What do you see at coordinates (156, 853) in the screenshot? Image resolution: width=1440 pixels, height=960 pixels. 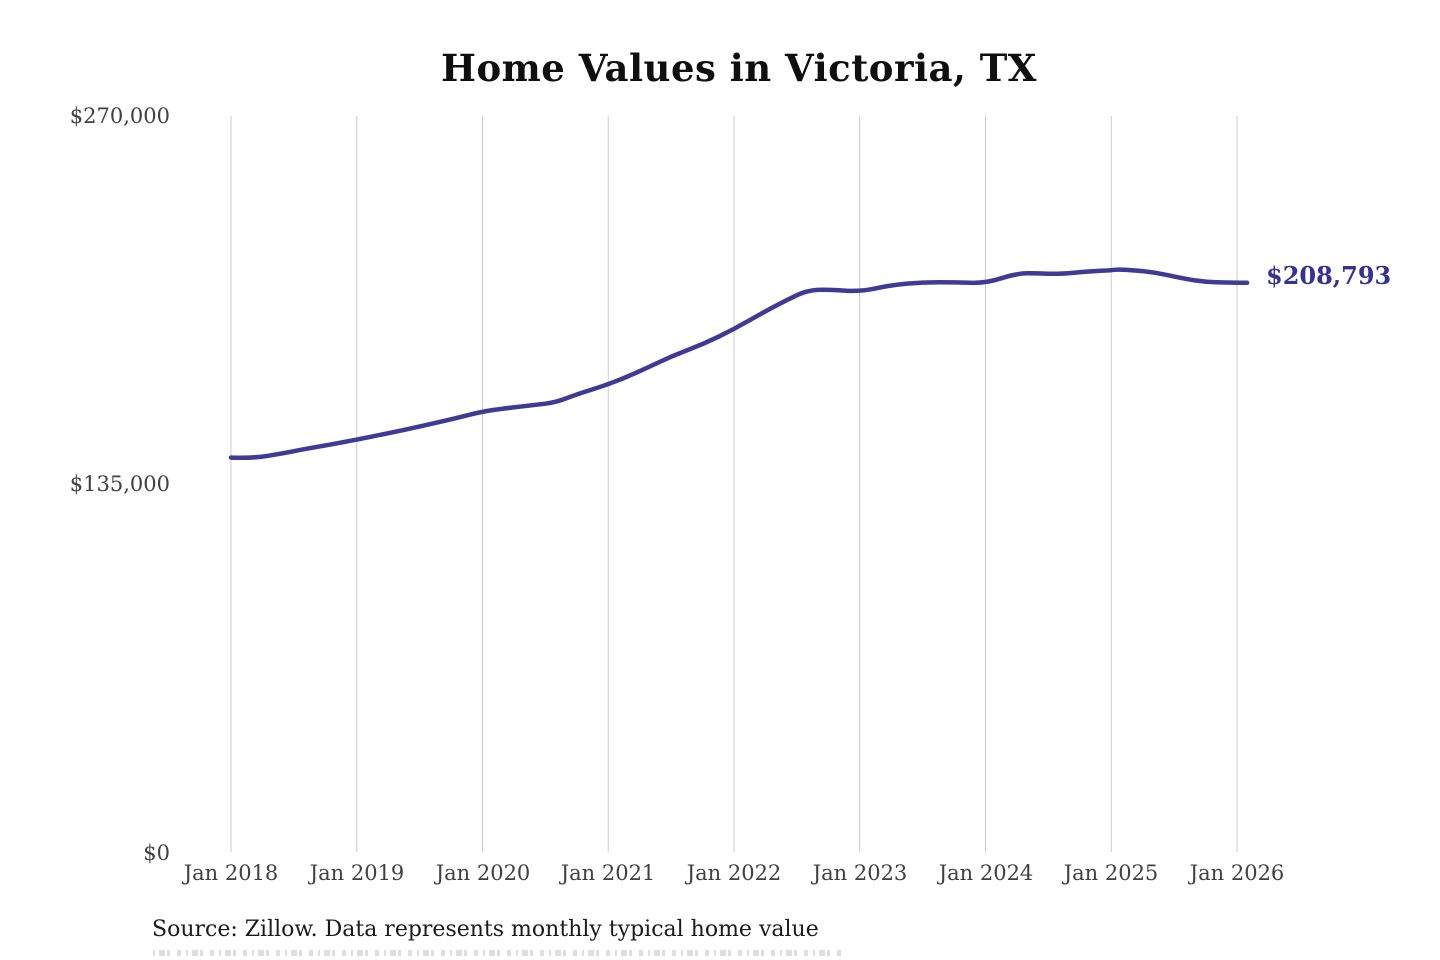 I see `y-axis-tick-0: $0` at bounding box center [156, 853].